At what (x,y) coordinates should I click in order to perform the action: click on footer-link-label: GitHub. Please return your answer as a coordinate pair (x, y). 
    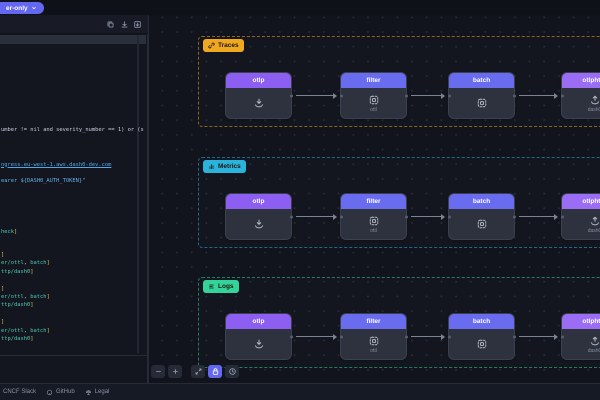
    Looking at the image, I should click on (65, 392).